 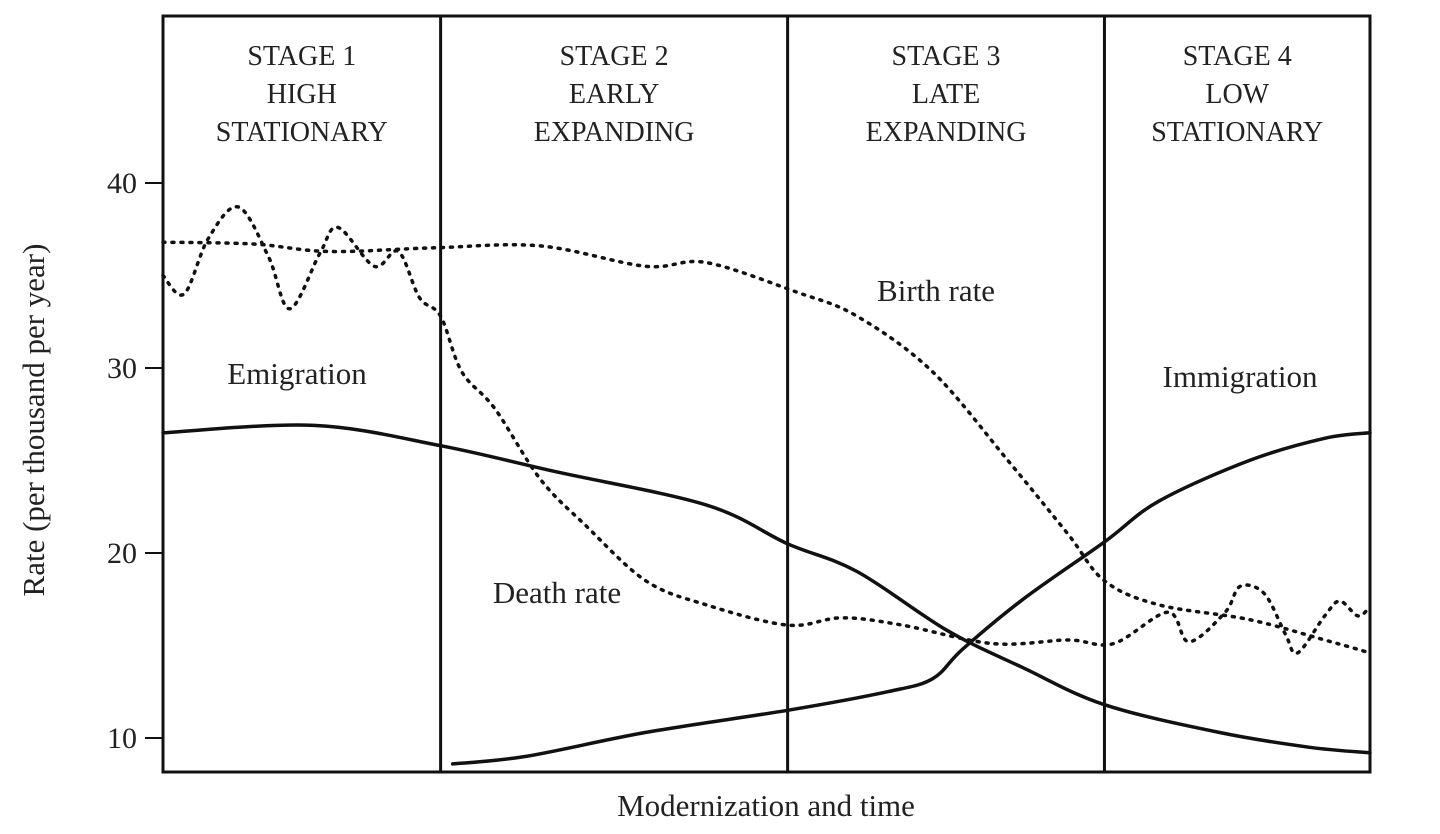 What do you see at coordinates (1237, 56) in the screenshot?
I see `stage-label-line: STAGE 4` at bounding box center [1237, 56].